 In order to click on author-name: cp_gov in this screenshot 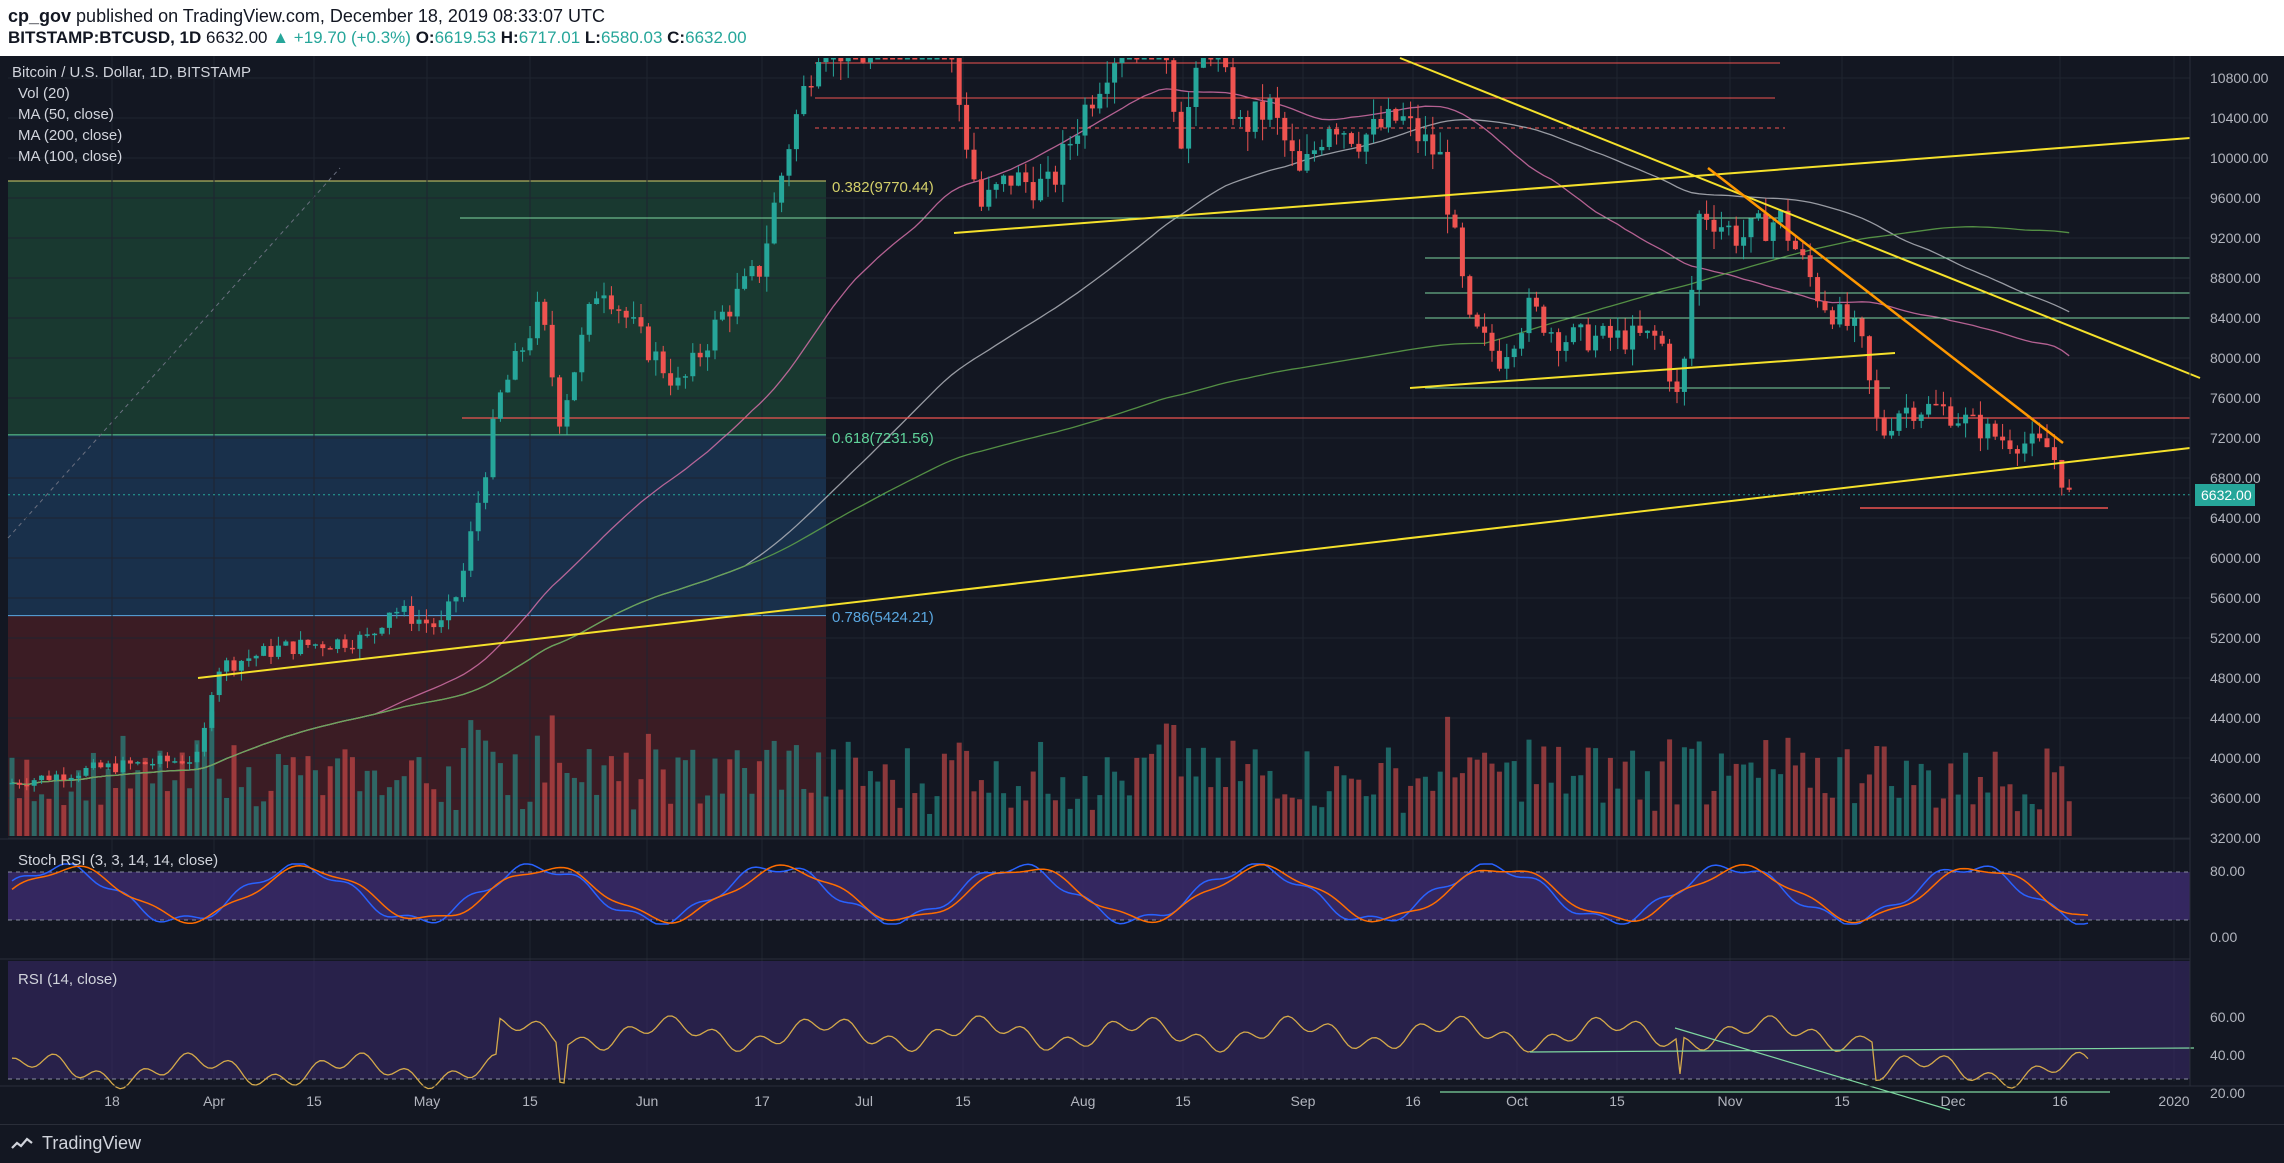, I will do `click(40, 16)`.